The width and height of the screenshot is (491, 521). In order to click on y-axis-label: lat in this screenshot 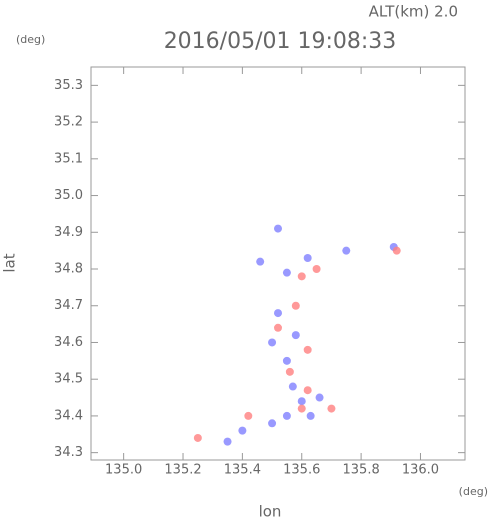, I will do `click(10, 262)`.